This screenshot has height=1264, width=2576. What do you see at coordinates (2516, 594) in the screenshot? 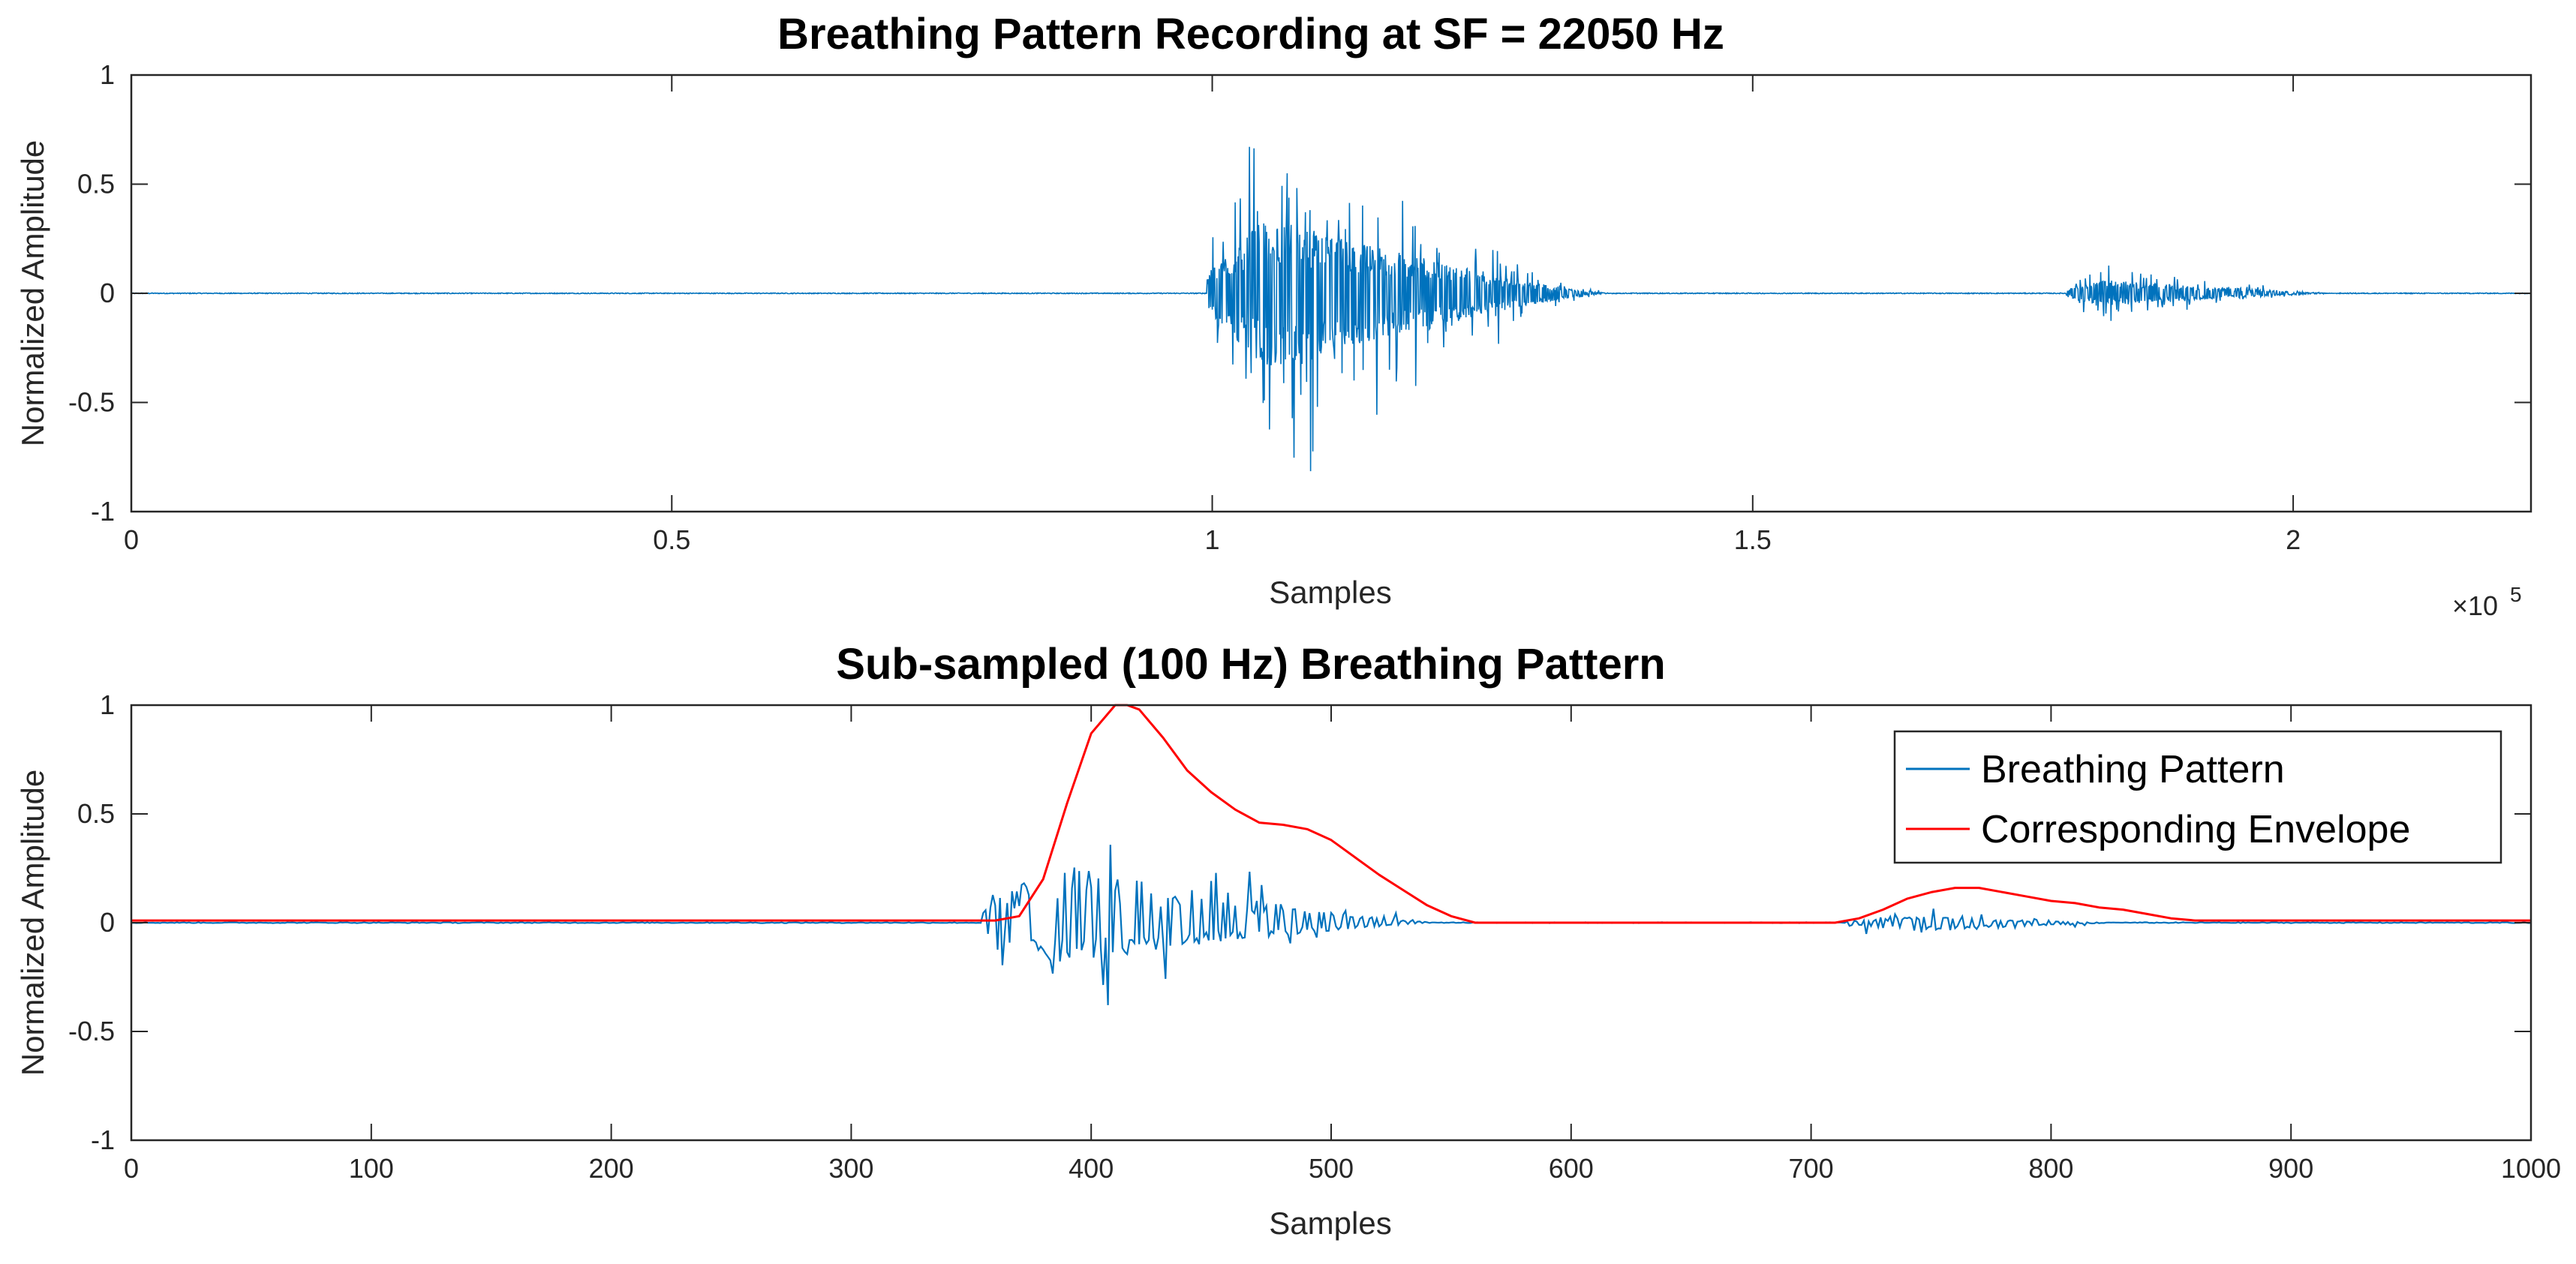
I see `x-exponent-power: 5` at bounding box center [2516, 594].